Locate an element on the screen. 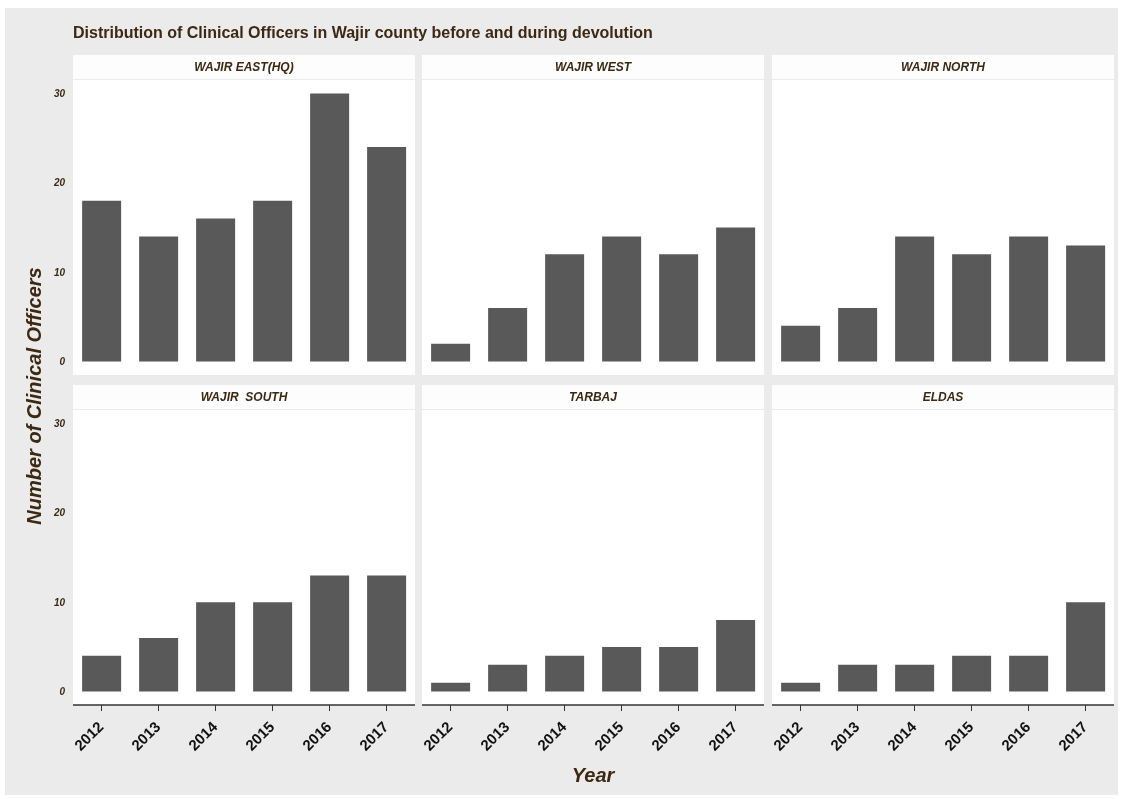 Image resolution: width=1123 pixels, height=799 pixels. chart-title: ELDAS is located at coordinates (943, 397).